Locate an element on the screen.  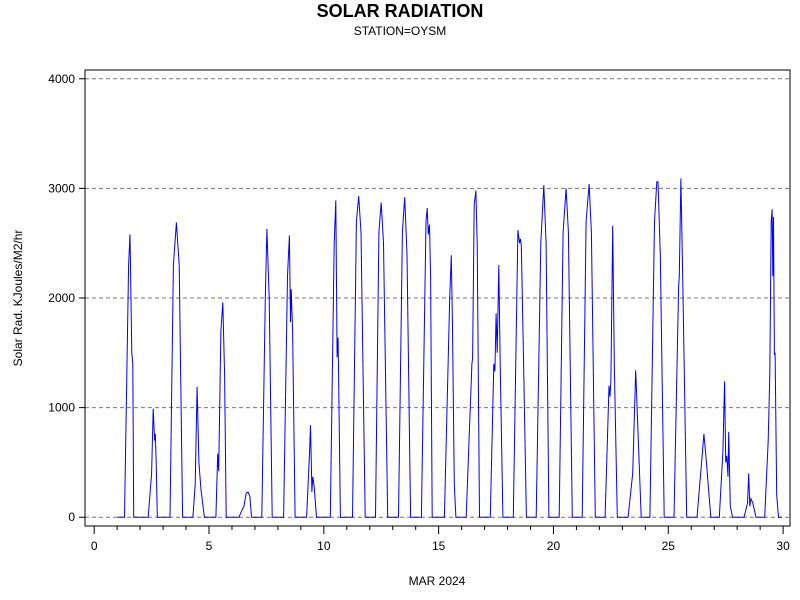
x-tick-label: 0 is located at coordinates (94, 546).